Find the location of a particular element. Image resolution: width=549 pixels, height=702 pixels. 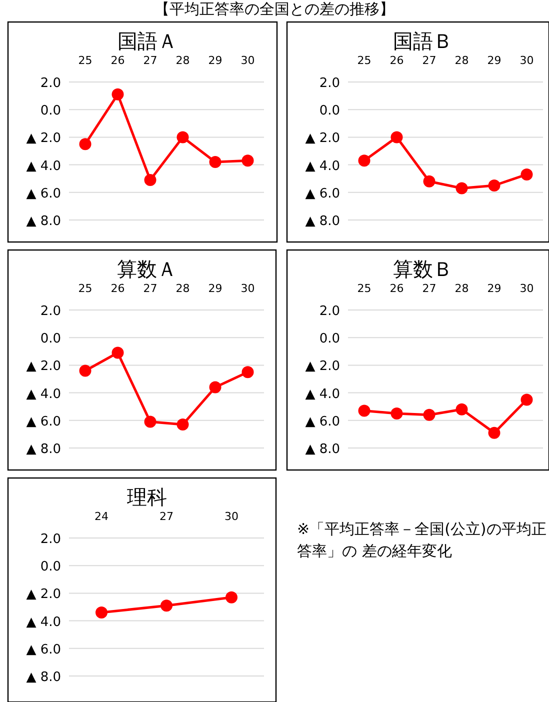

chart-title: 算数Ｂ is located at coordinates (423, 269).